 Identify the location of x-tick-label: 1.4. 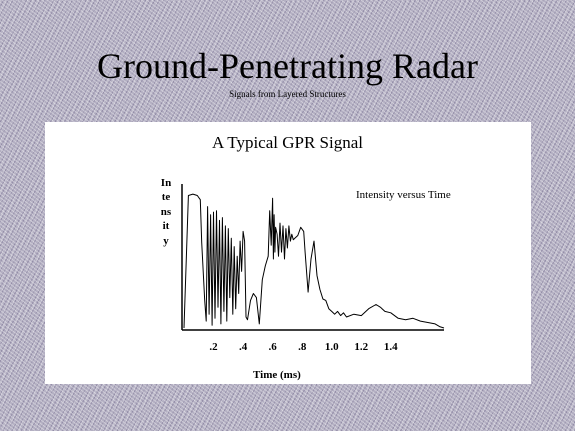
(391, 347).